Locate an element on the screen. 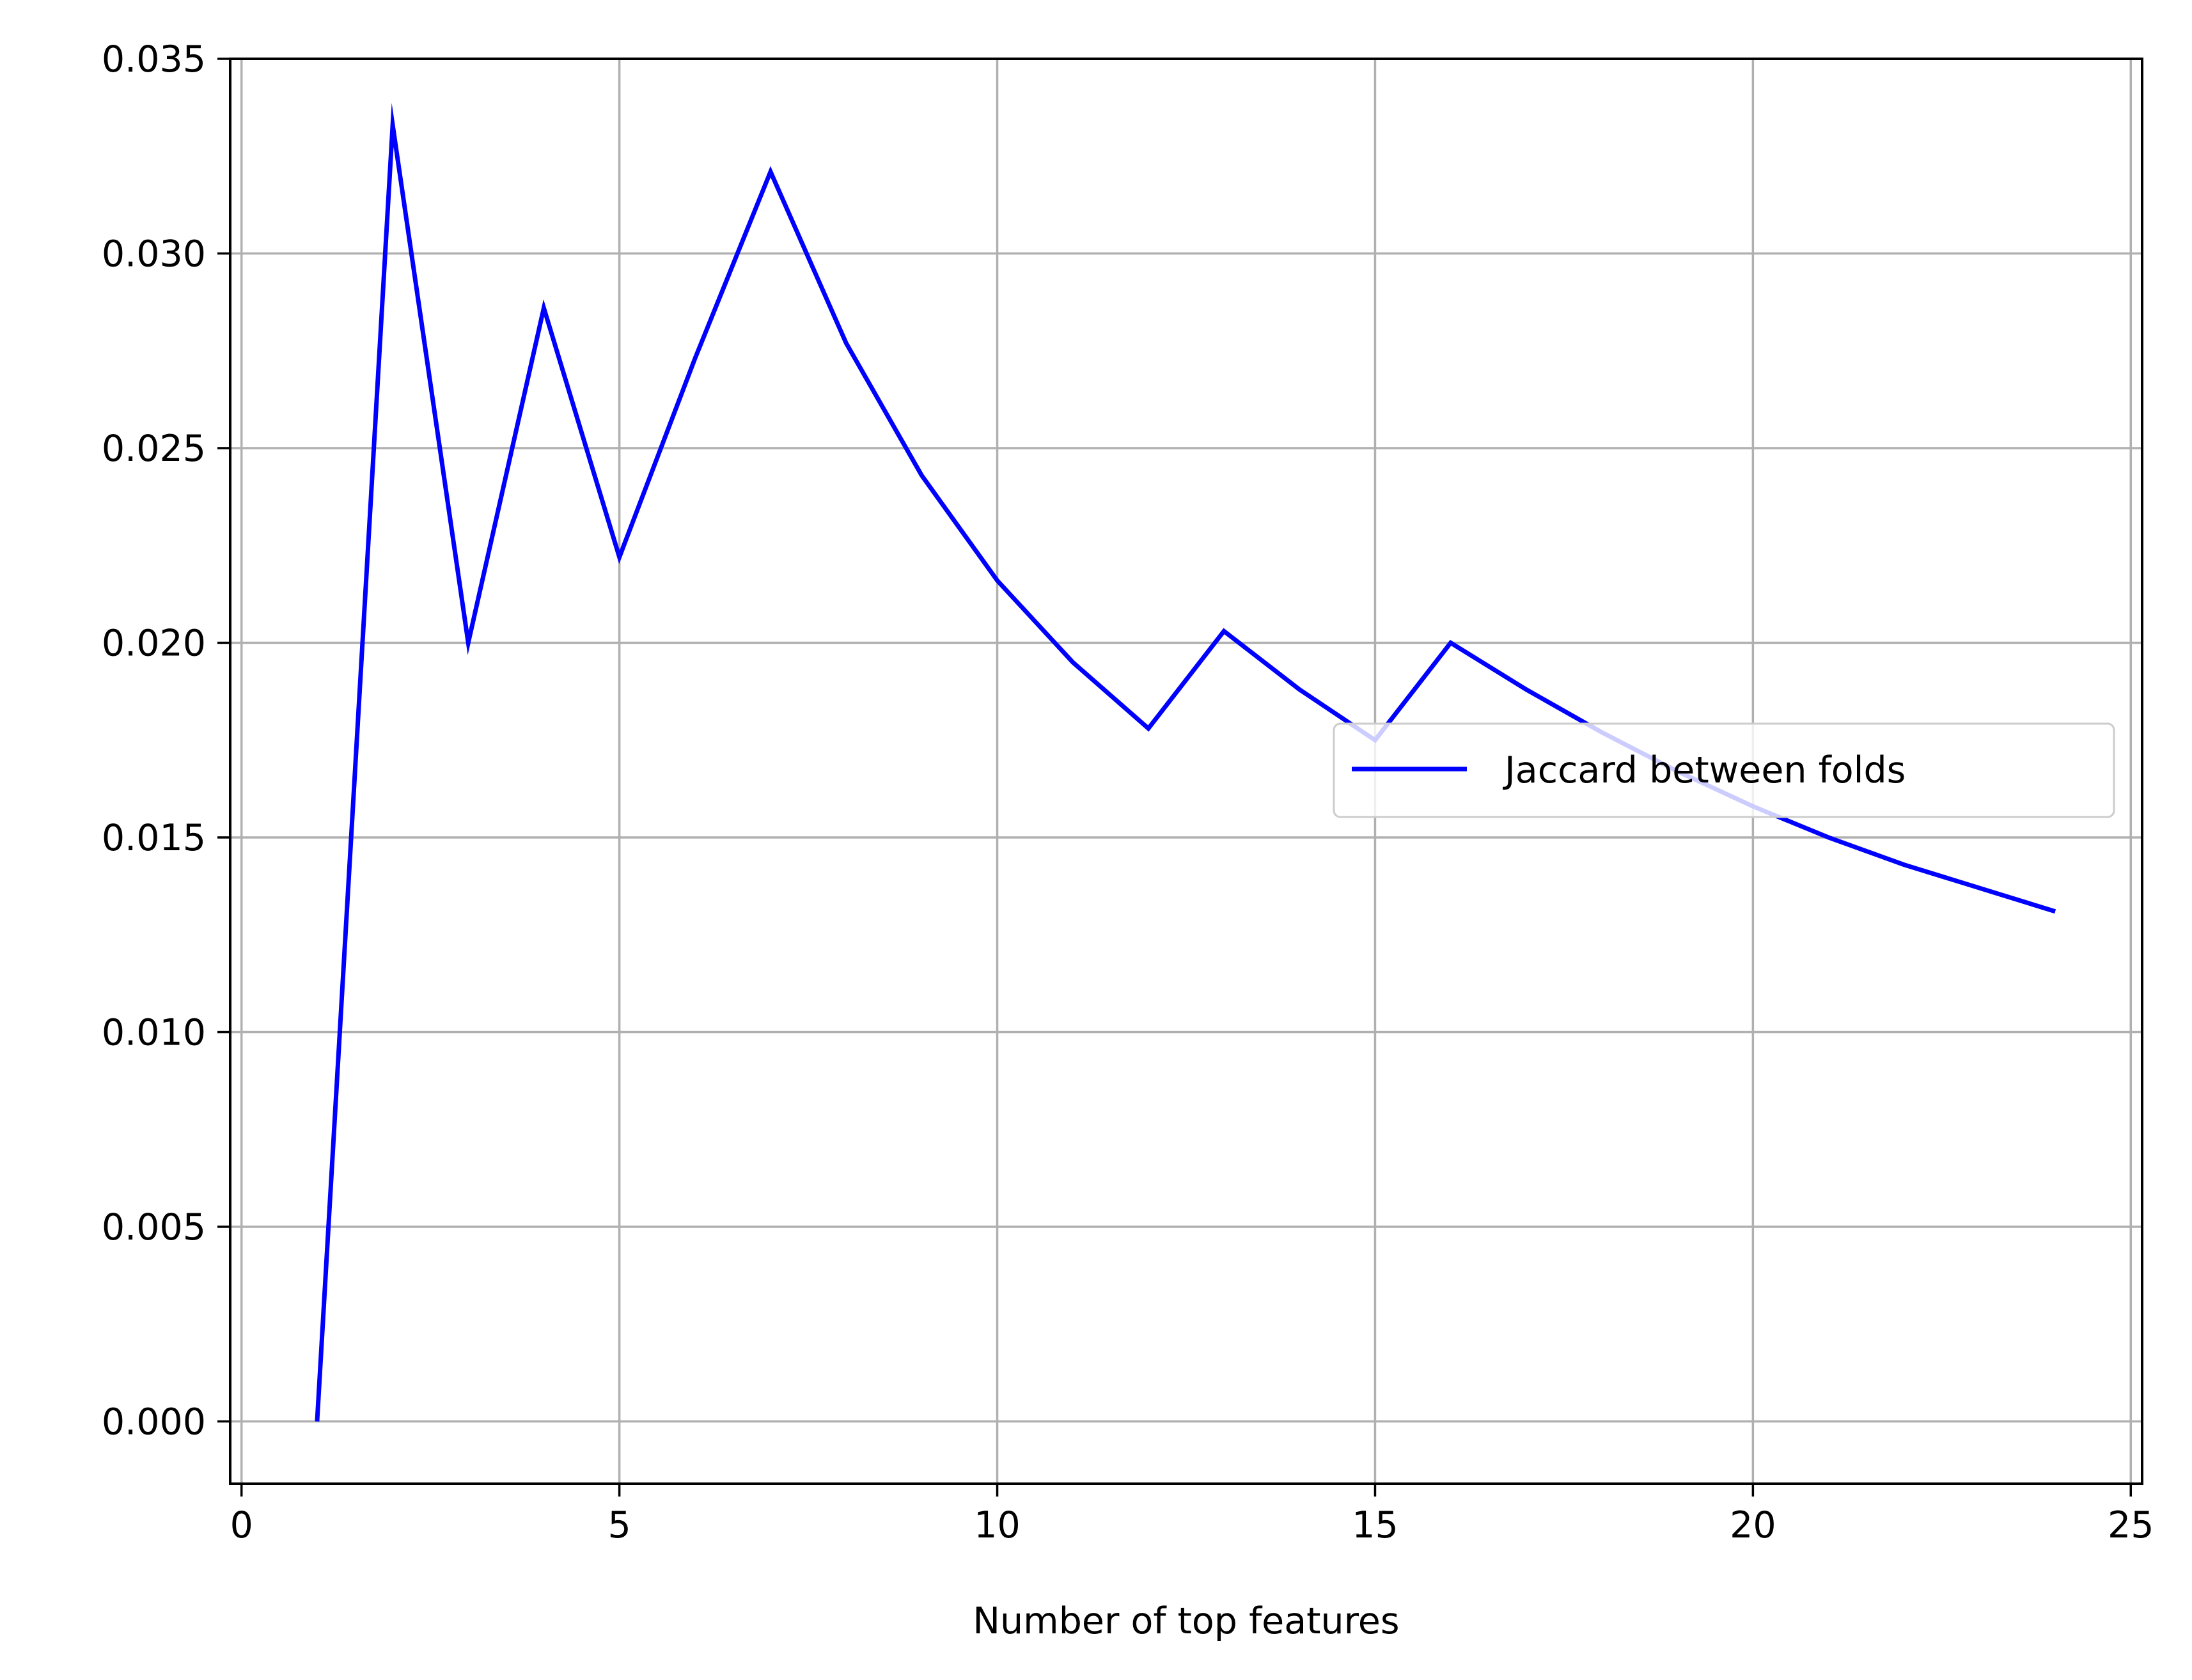 This screenshot has width=2192, height=1680. x-tick-label: 0 is located at coordinates (241, 1525).